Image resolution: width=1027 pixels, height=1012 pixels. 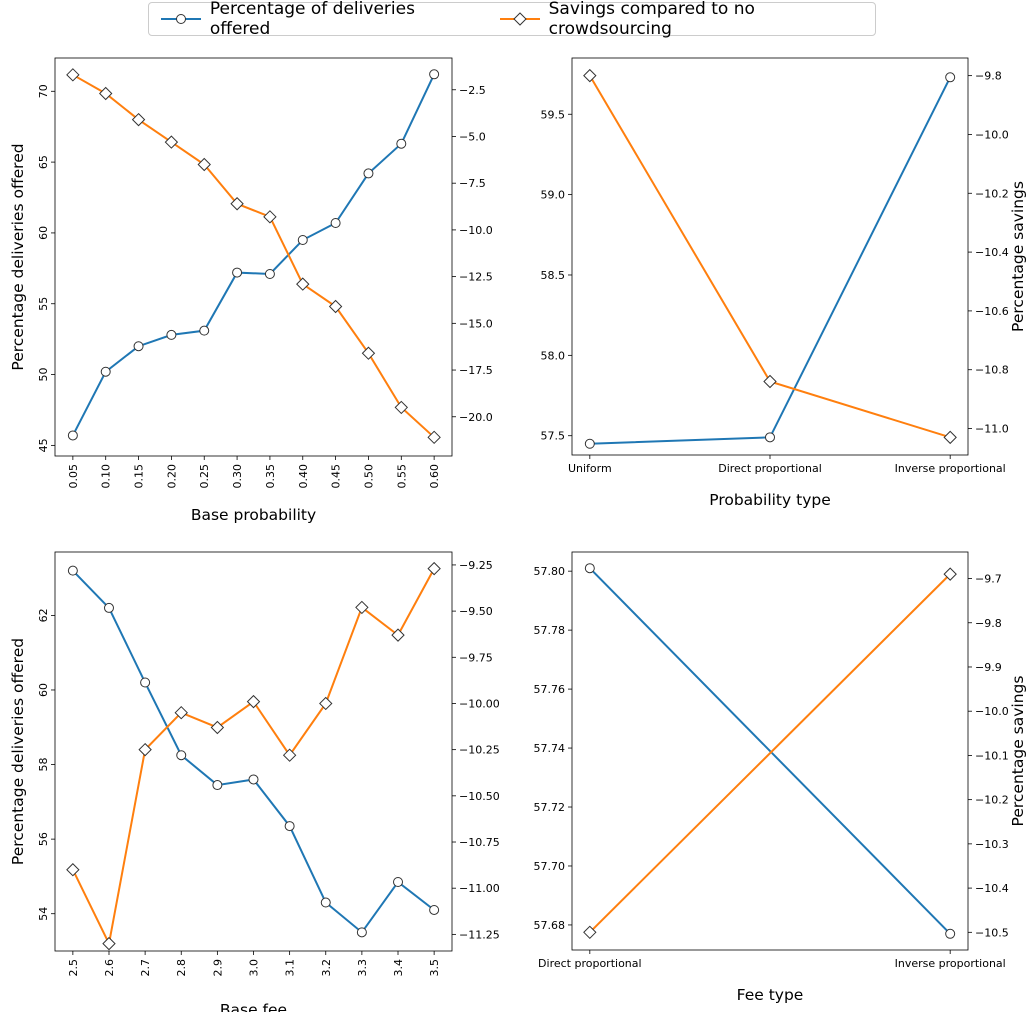 I want to click on right-tick-label: −11.00, so click(x=479, y=888).